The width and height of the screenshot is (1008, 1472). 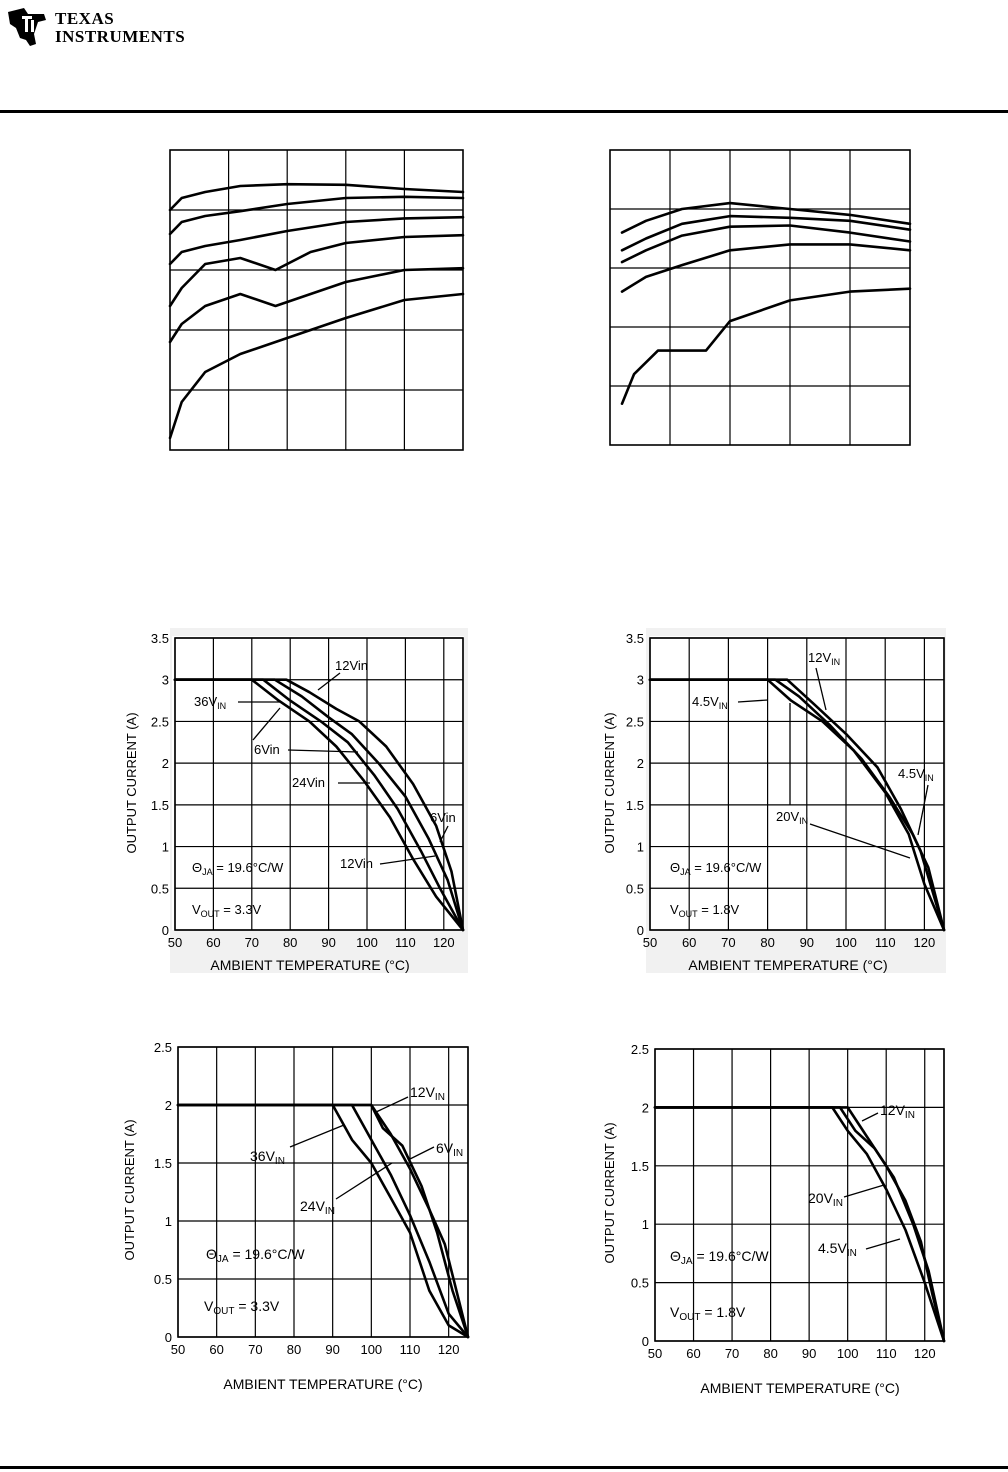 What do you see at coordinates (767, 942) in the screenshot?
I see `x-tick-label: 80` at bounding box center [767, 942].